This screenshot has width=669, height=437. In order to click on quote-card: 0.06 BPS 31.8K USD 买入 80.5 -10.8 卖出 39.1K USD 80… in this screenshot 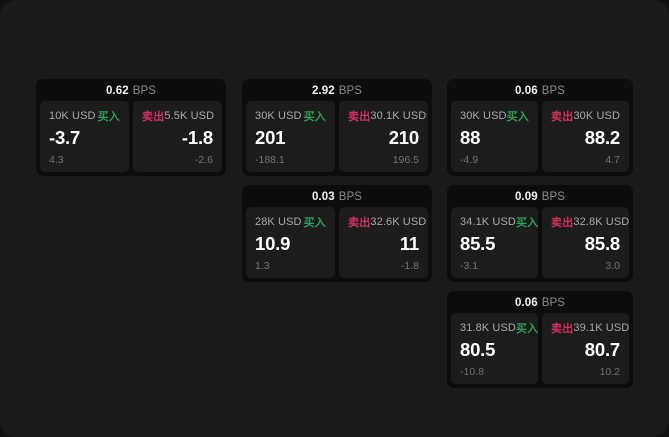, I will do `click(540, 339)`.